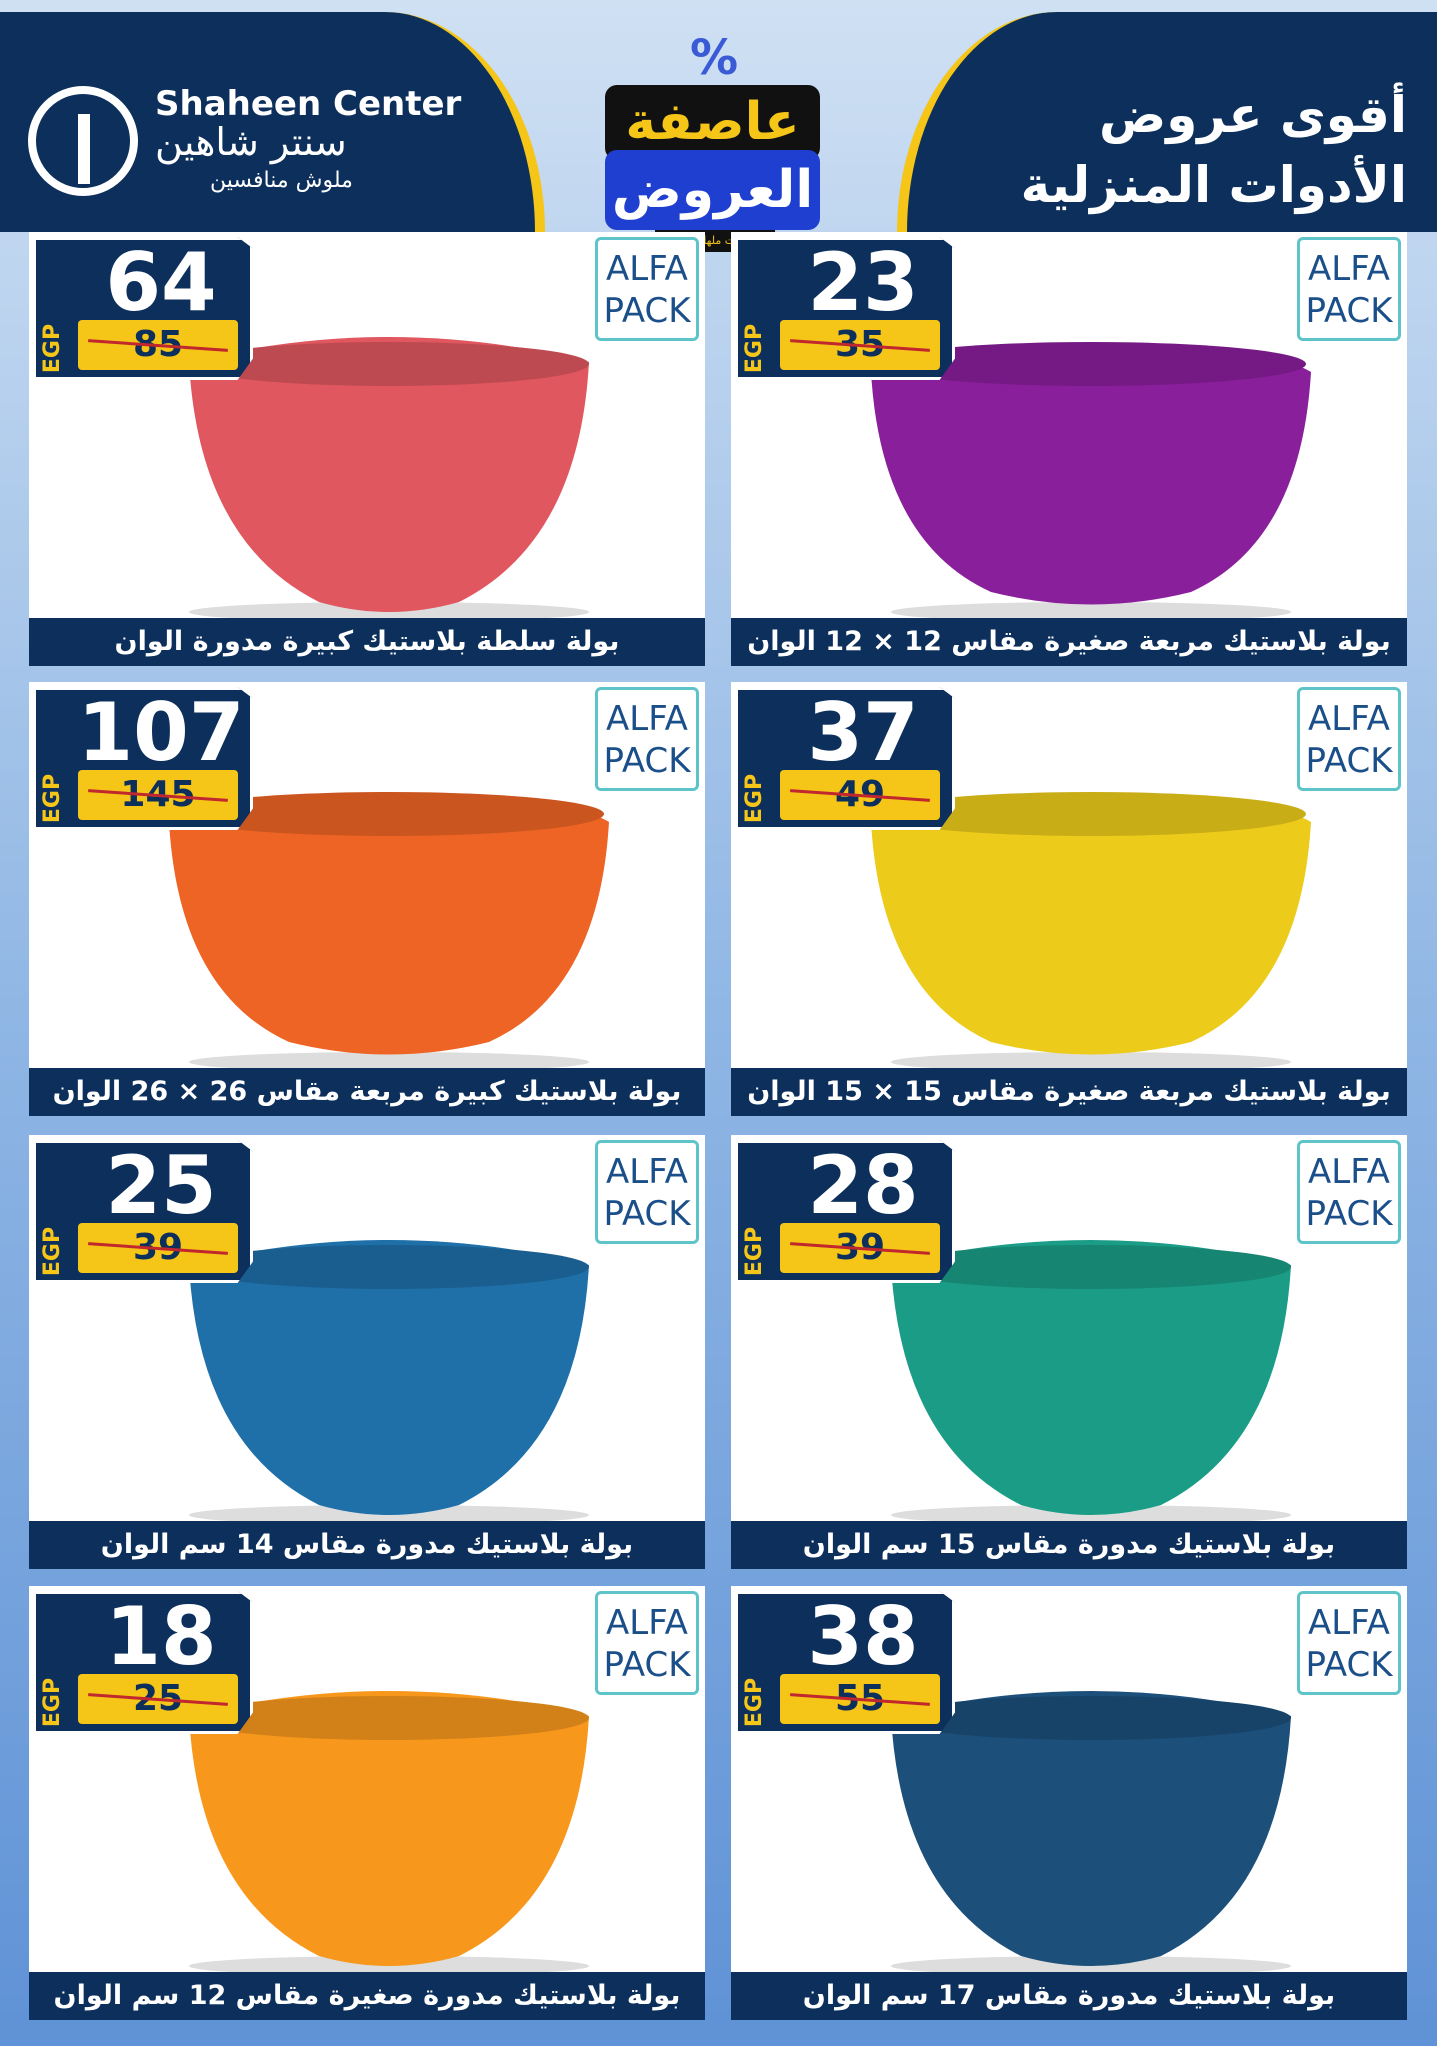 This screenshot has width=1437, height=2046. Describe the element at coordinates (860, 795) in the screenshot. I see `old-price: 49` at that location.